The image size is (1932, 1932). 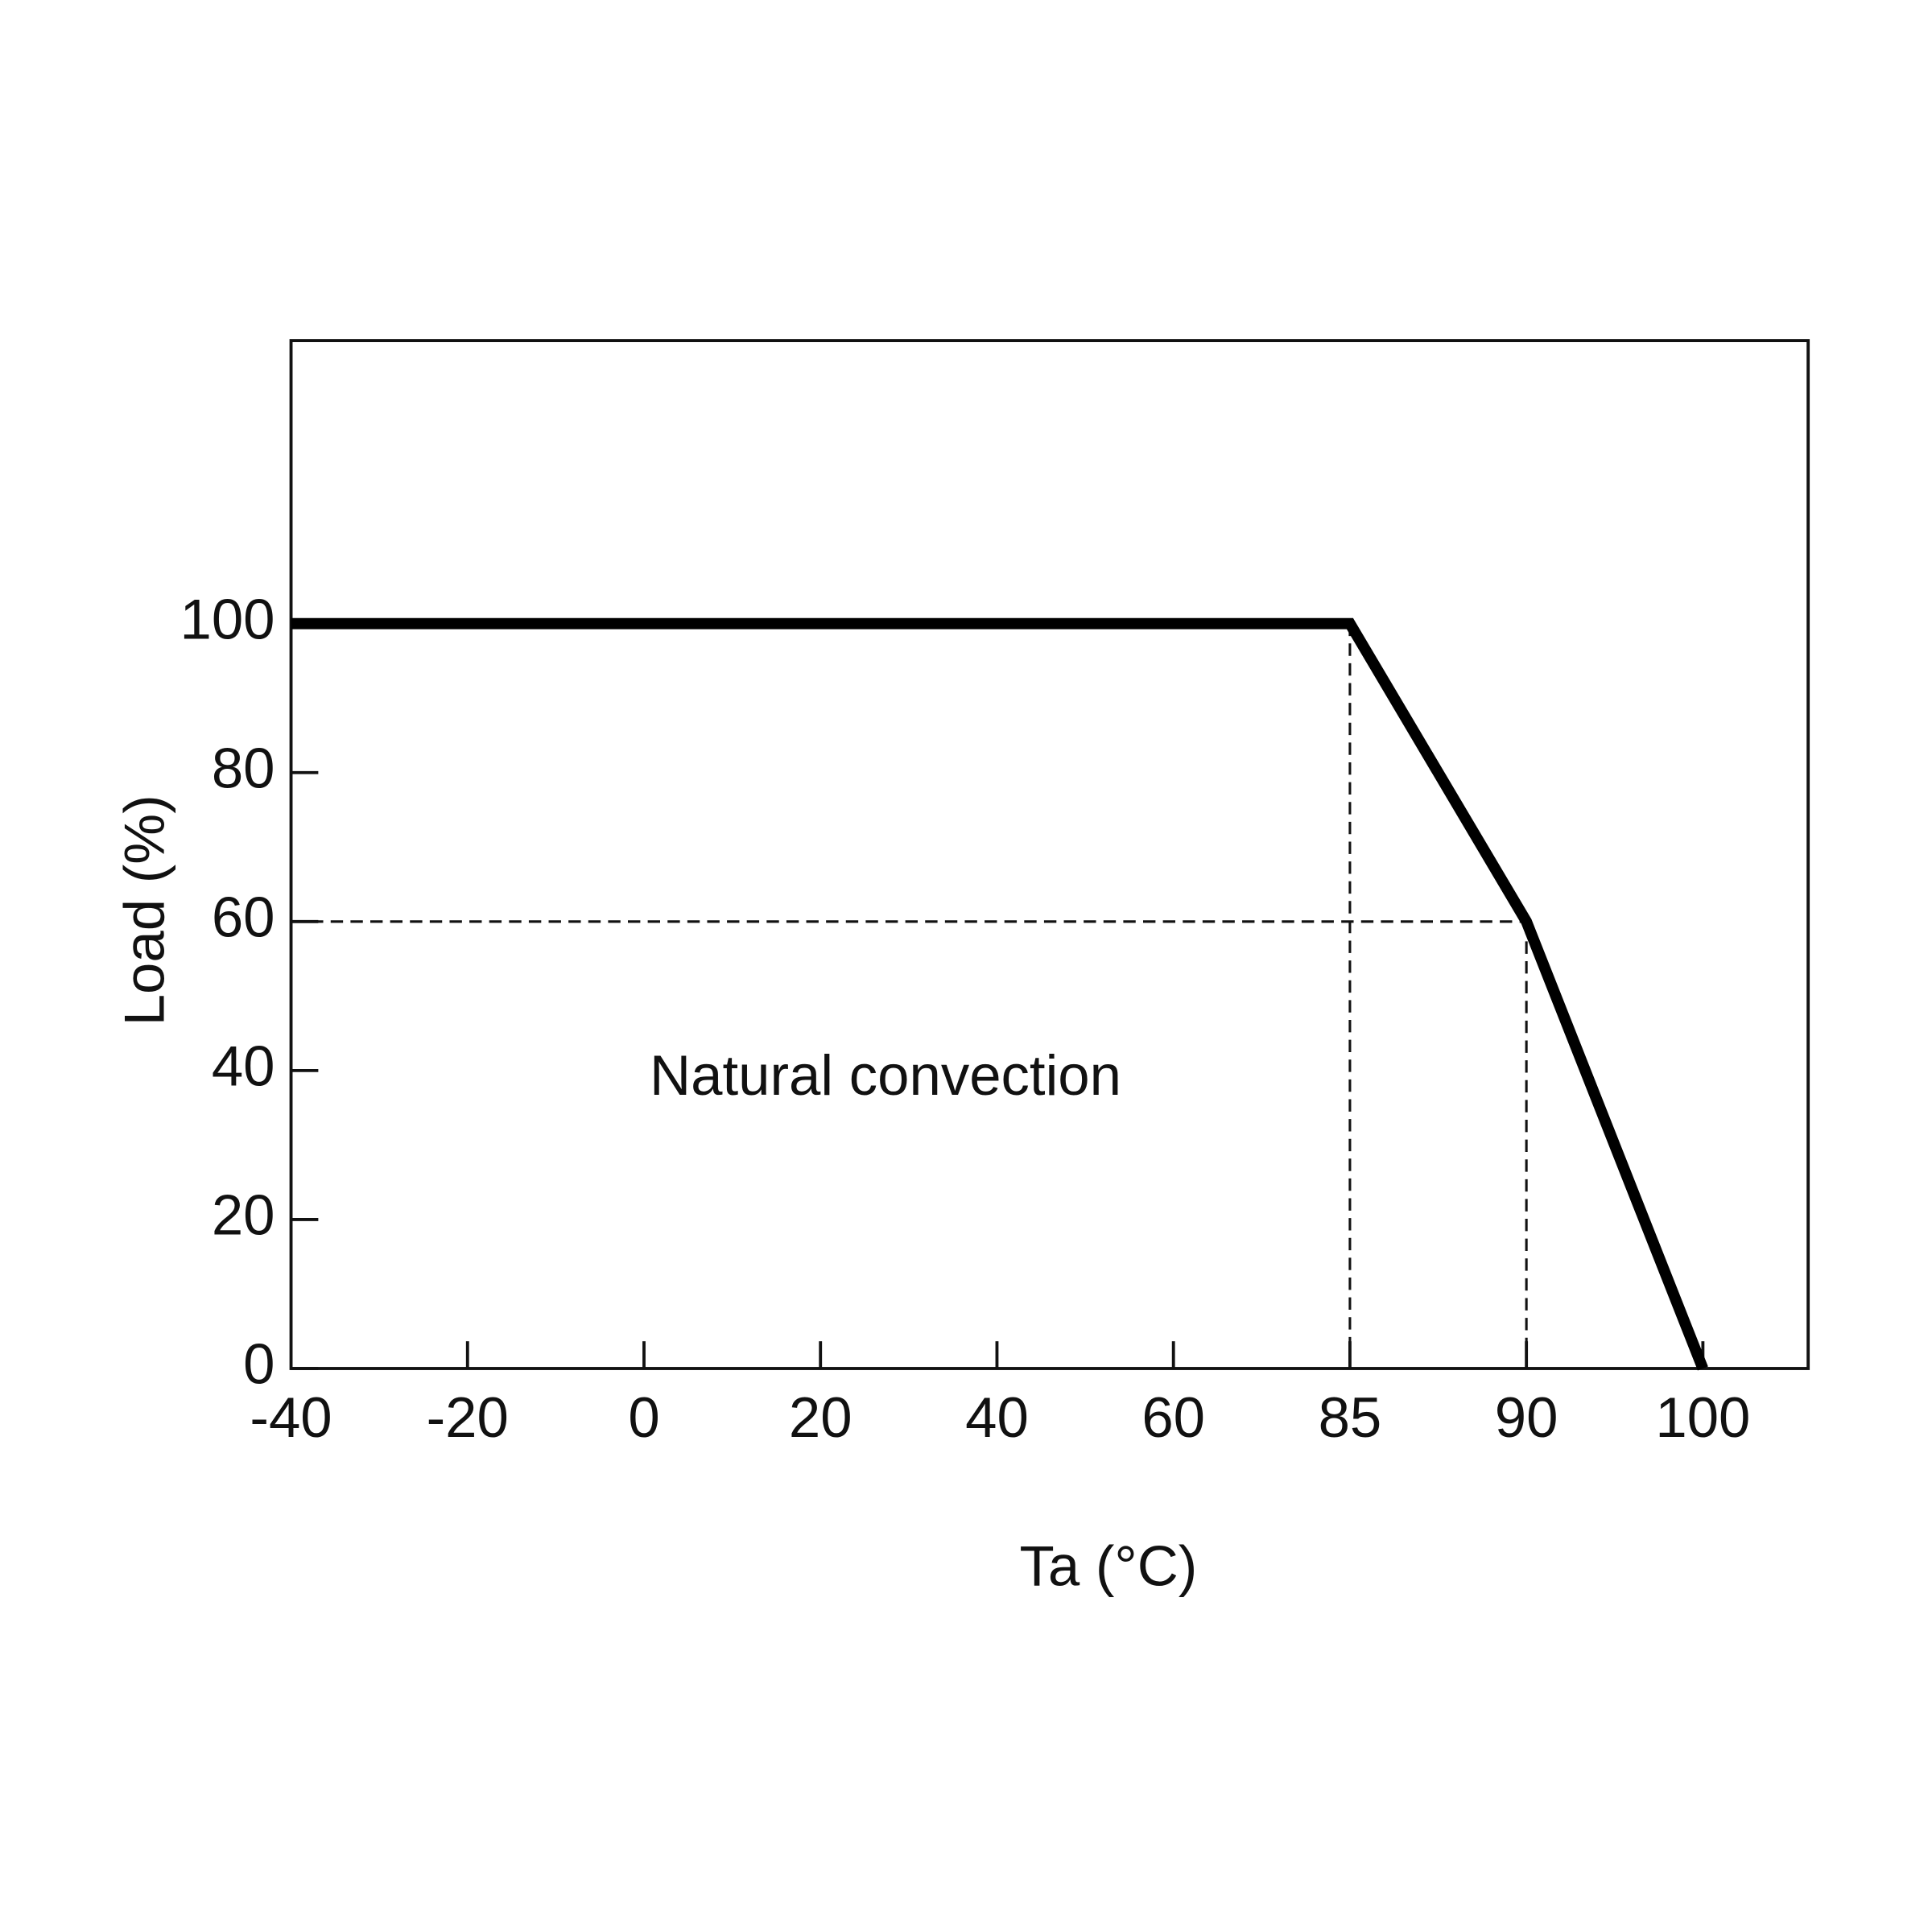 I want to click on y-tick-label: 40, so click(x=243, y=1066).